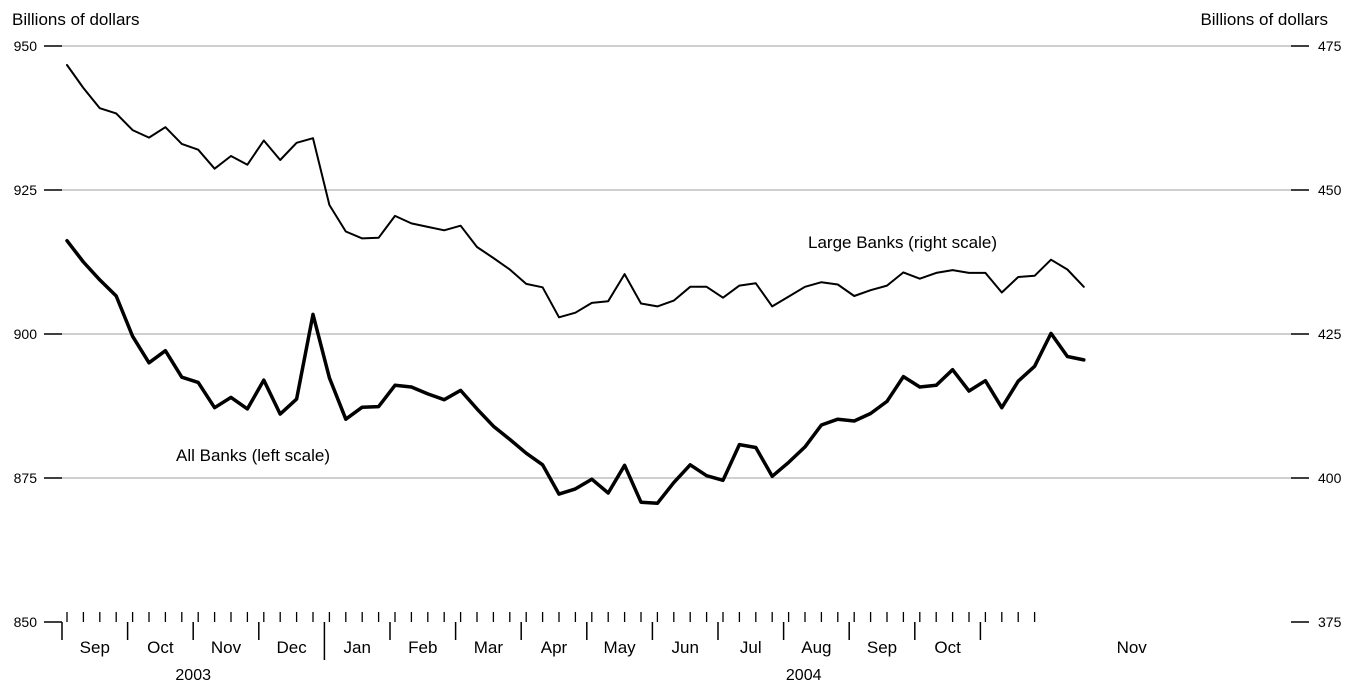  Describe the element at coordinates (1264, 19) in the screenshot. I see `right-axis-unit-label: Billions of dollars` at that location.